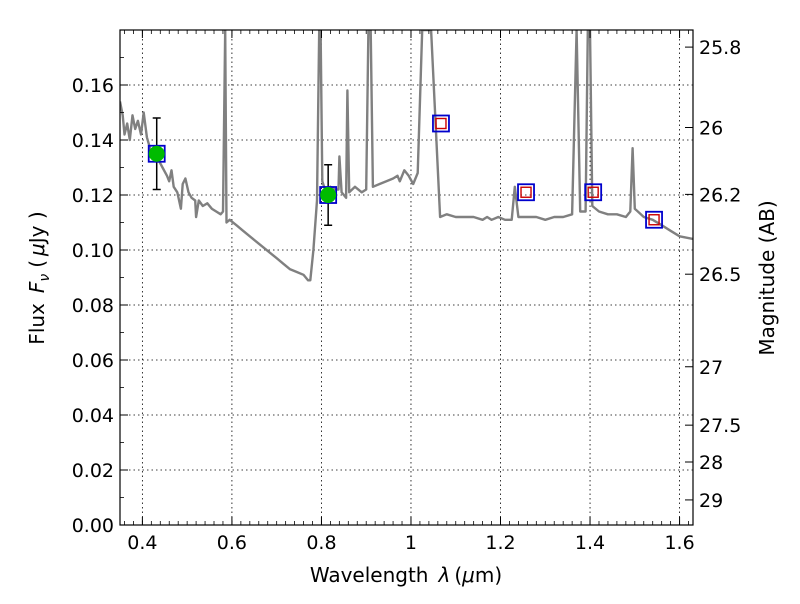 The width and height of the screenshot is (800, 604). What do you see at coordinates (767, 277) in the screenshot?
I see `y2-axis-label: Magnitude (AB)` at bounding box center [767, 277].